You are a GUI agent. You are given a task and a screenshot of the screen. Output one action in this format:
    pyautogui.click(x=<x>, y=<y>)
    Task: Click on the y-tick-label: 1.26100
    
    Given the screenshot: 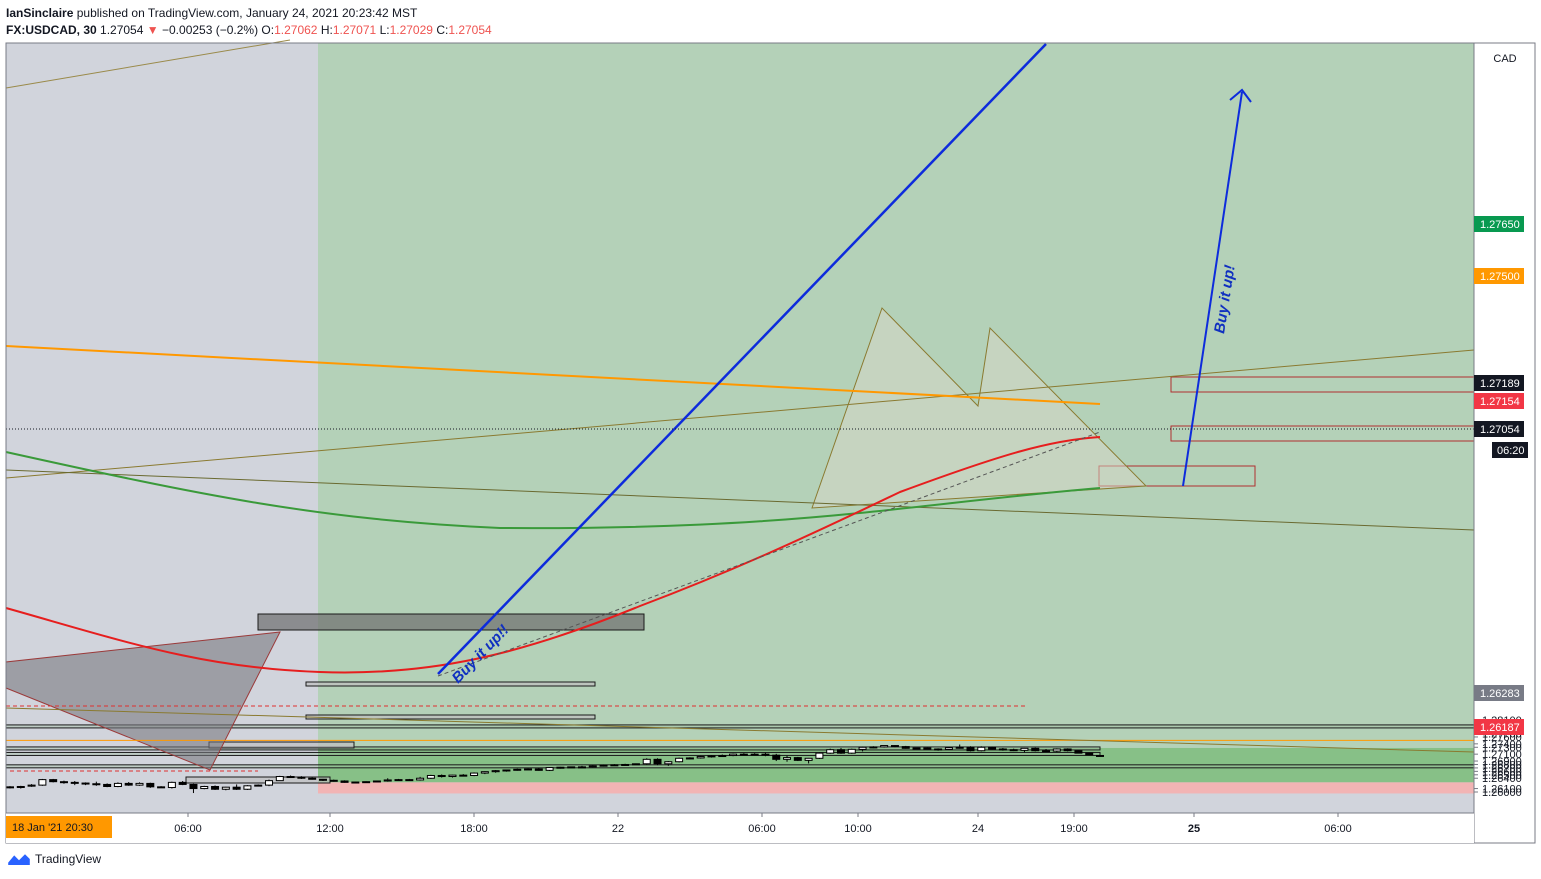 What is the action you would take?
    pyautogui.click(x=1502, y=790)
    